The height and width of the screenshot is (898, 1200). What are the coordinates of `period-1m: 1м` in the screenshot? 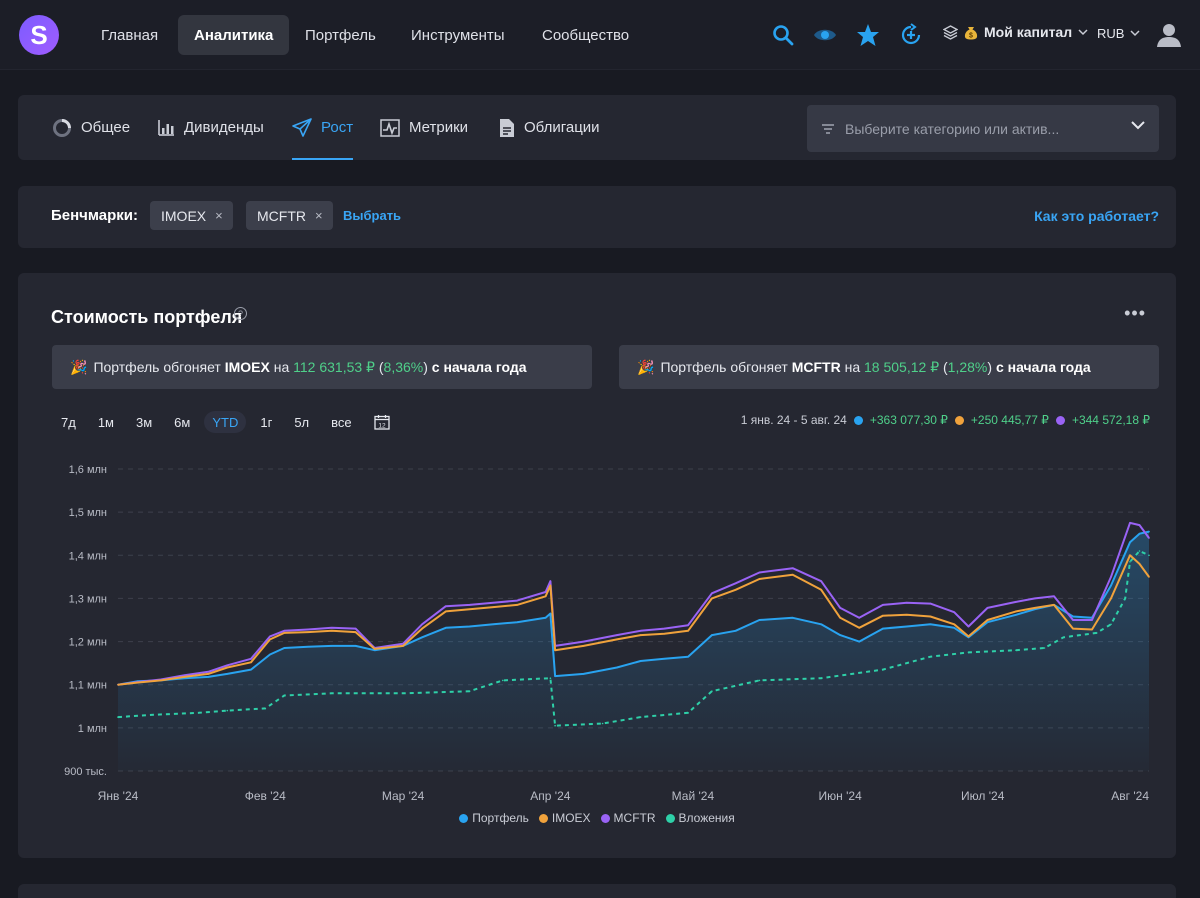 It's located at (105, 422).